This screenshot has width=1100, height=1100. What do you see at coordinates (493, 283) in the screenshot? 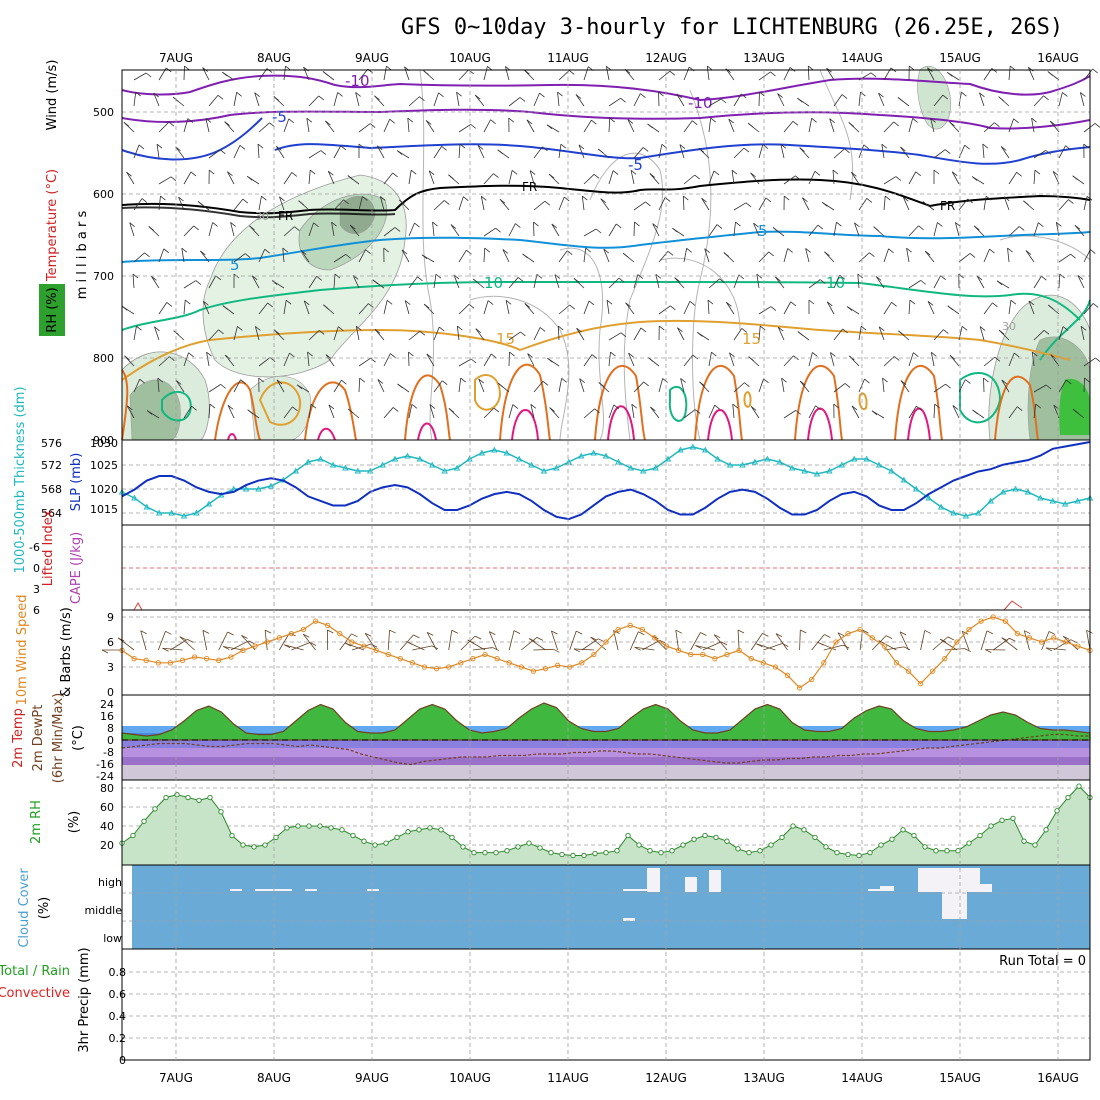
I see `isotherm-label: 10` at bounding box center [493, 283].